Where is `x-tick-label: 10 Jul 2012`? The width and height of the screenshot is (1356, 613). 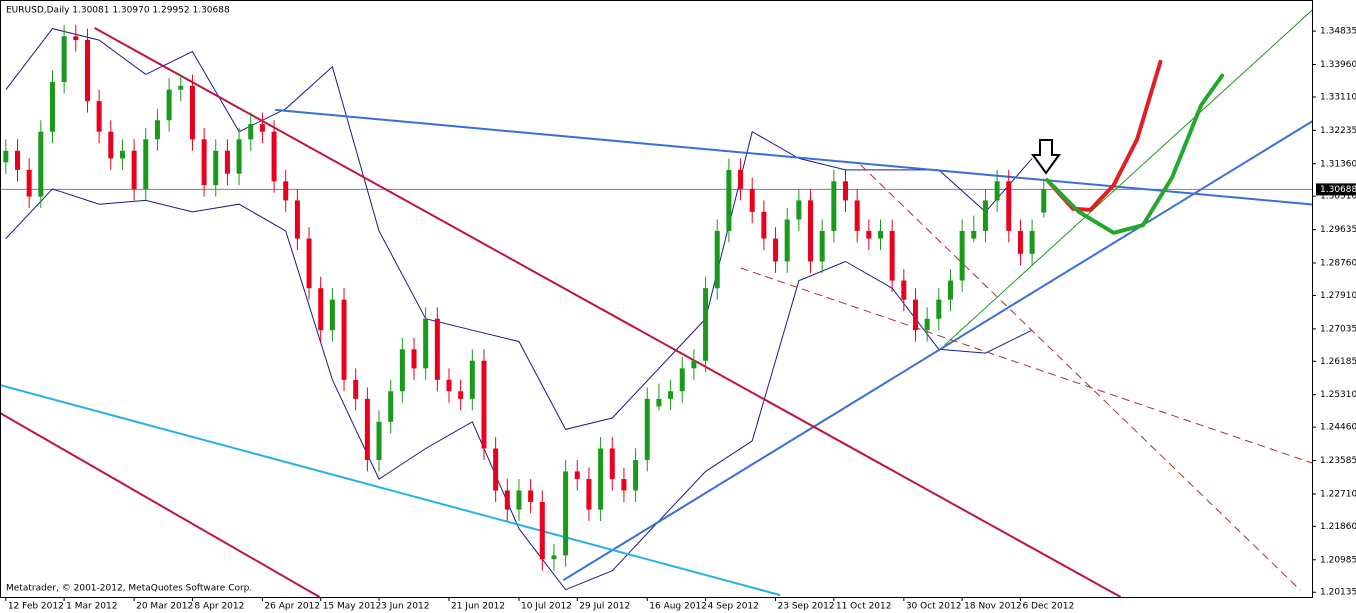 x-tick-label: 10 Jul 2012 is located at coordinates (546, 607).